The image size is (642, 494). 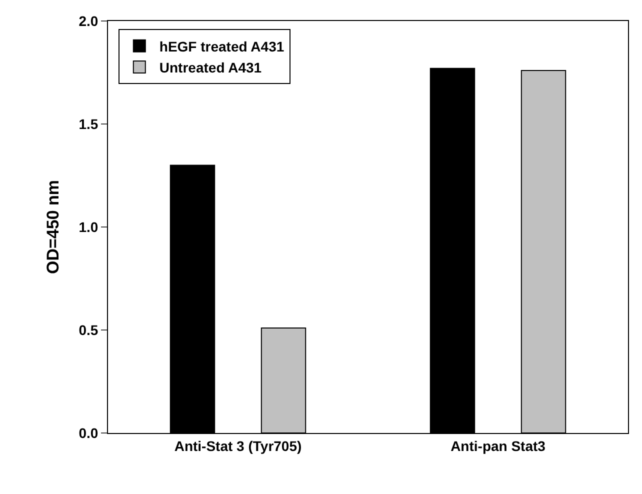 I want to click on y-tick-label: 2.0, so click(x=88, y=20).